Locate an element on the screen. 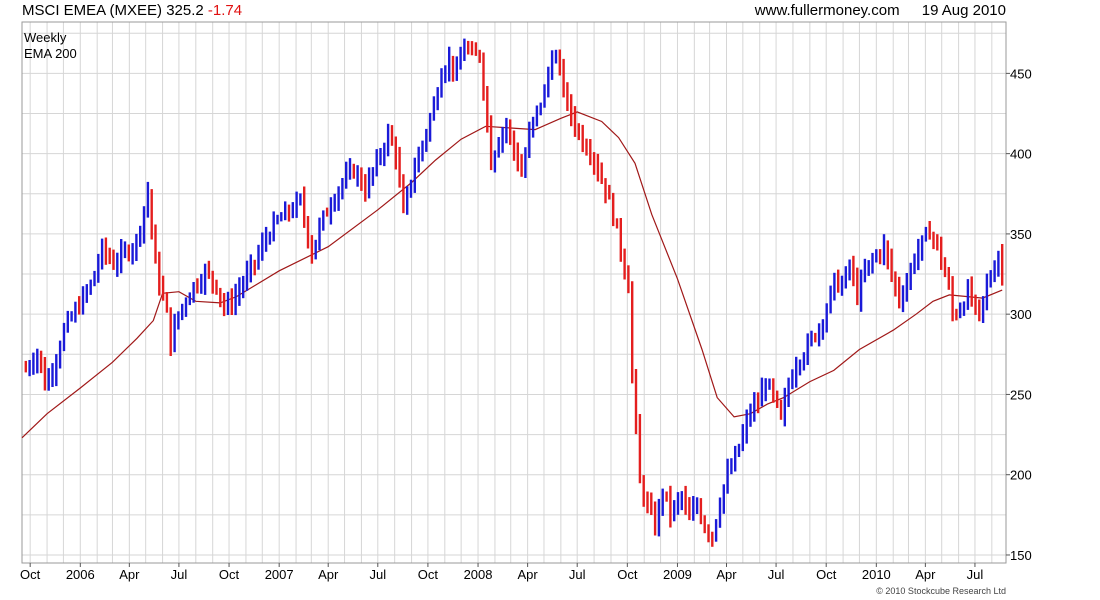 This screenshot has height=600, width=1100. y-axis: 150 200 250 300 350 400 450 is located at coordinates (1019, 314).